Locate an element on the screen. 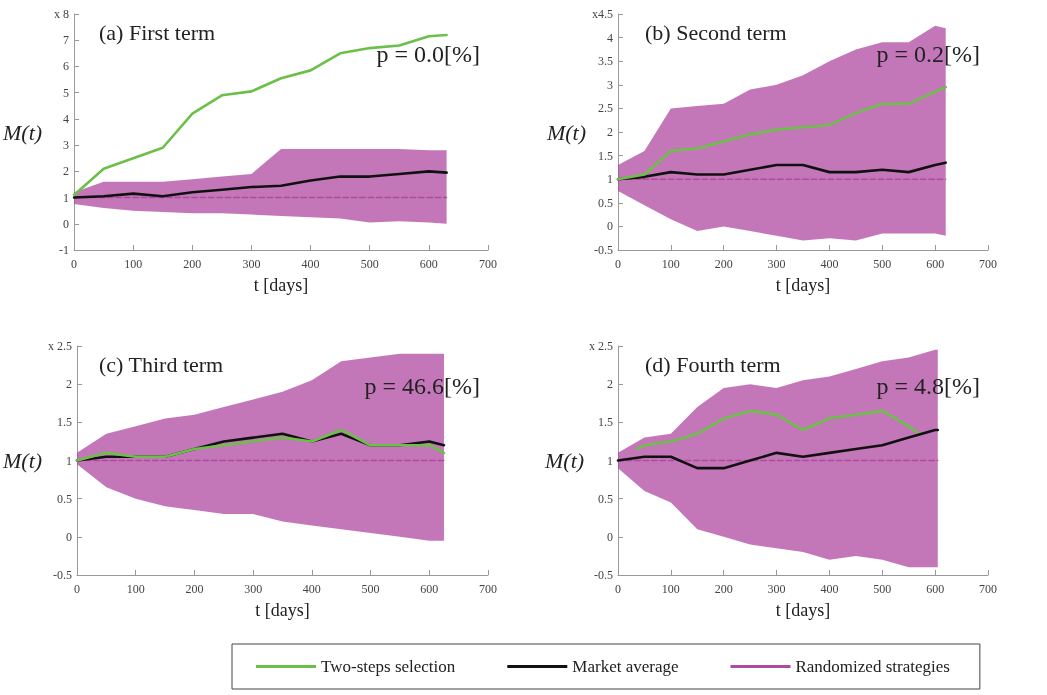  legend-label: Two-steps selection is located at coordinates (388, 666).